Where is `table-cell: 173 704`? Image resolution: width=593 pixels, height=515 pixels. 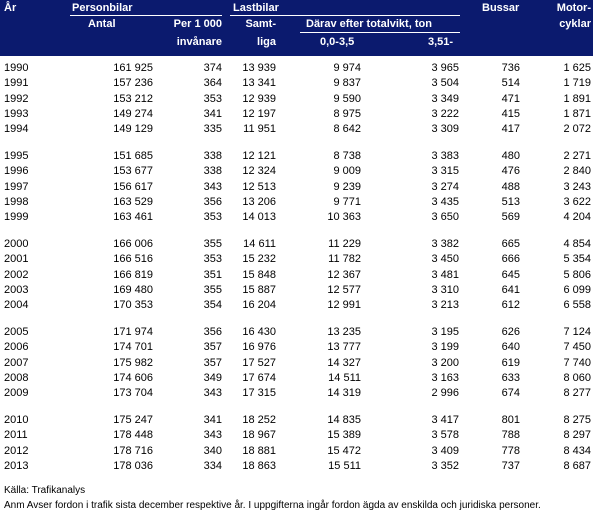 table-cell: 173 704 is located at coordinates (133, 393).